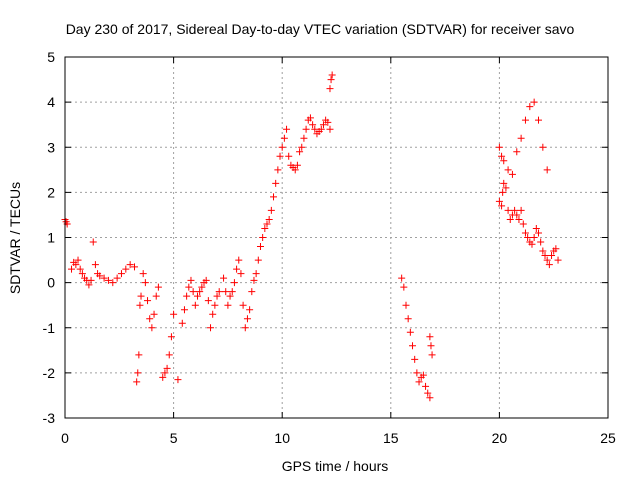 The width and height of the screenshot is (640, 480). Describe the element at coordinates (51, 283) in the screenshot. I see `y-tick-label: 0` at that location.